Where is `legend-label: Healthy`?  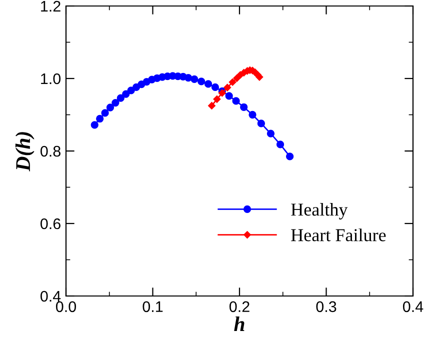 legend-label: Healthy is located at coordinates (319, 211).